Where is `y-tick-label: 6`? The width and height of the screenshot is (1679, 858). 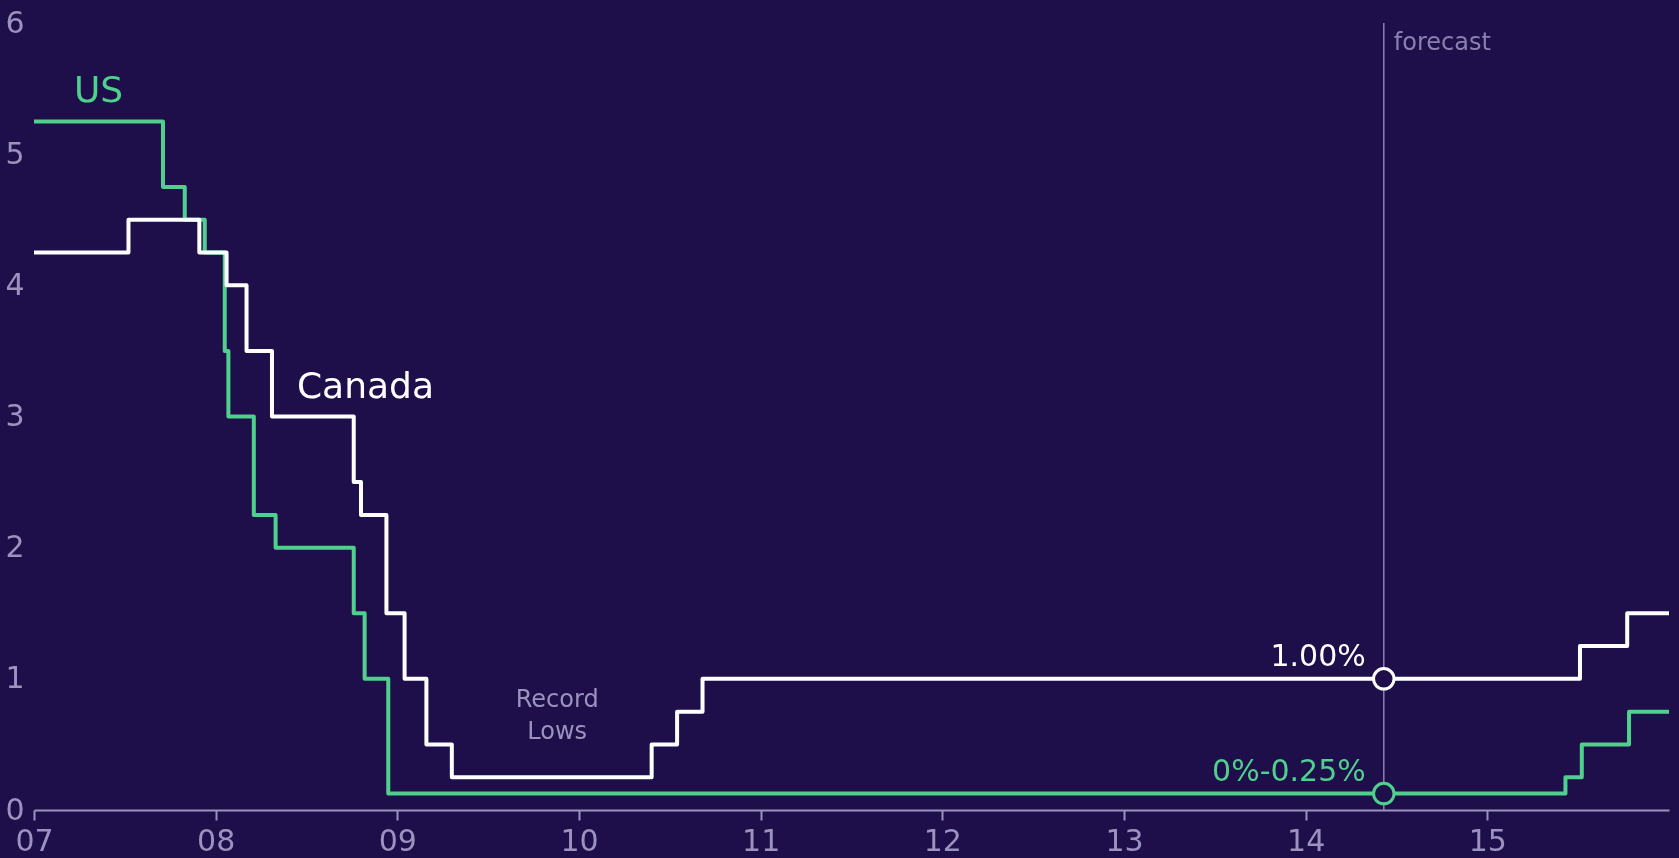
y-tick-label: 6 is located at coordinates (15, 22).